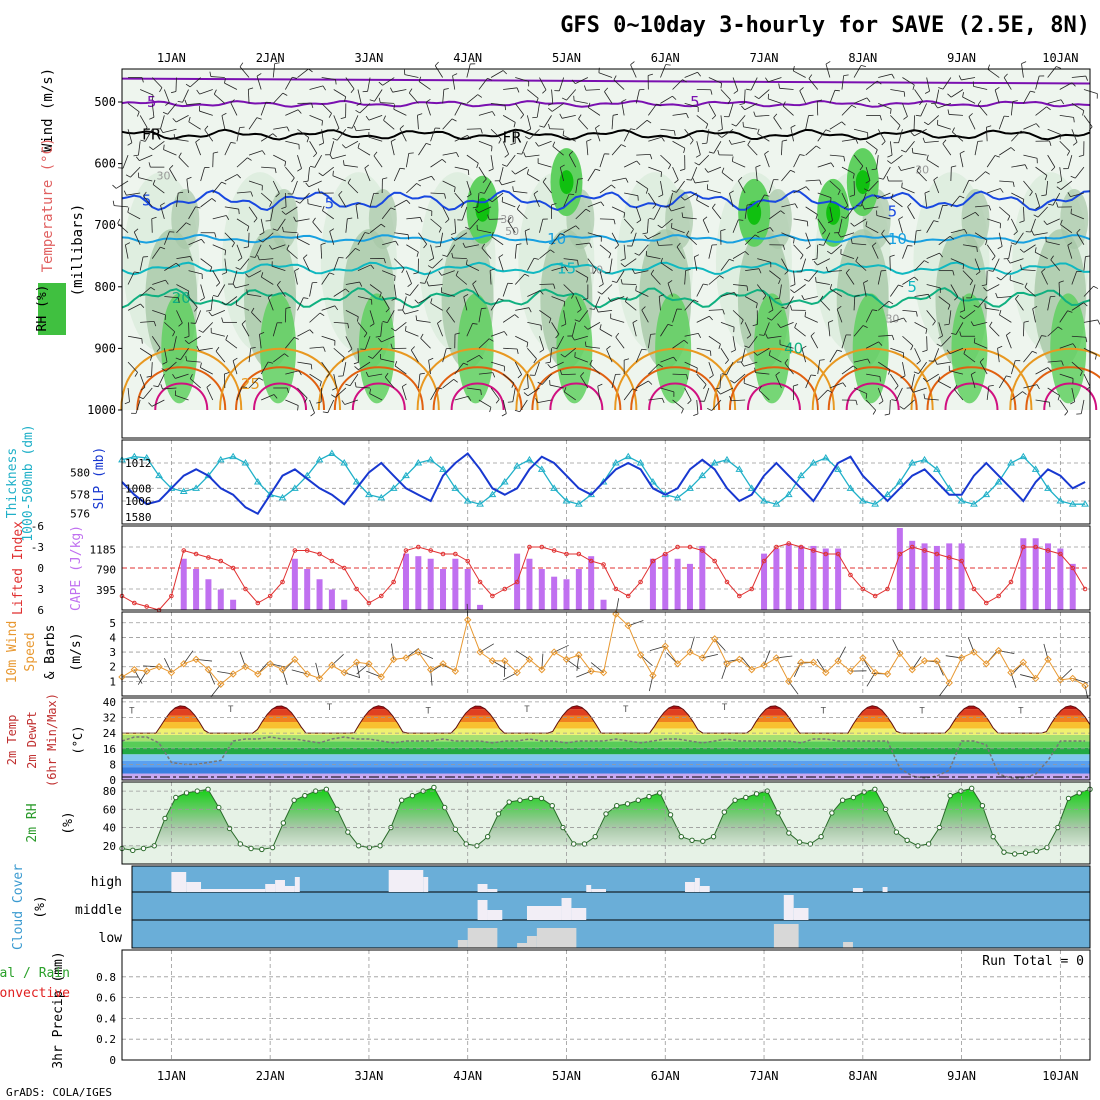 The height and width of the screenshot is (1100, 1100). I want to click on ua-ylabel-wind: Wind (m/s), so click(48, 110).